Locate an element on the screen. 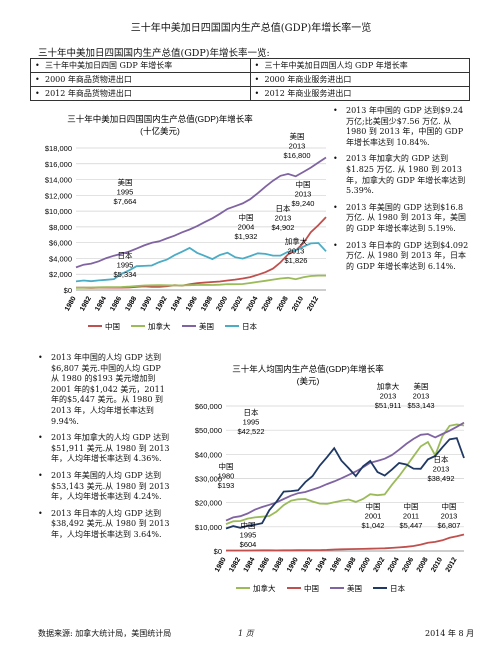 The image size is (502, 649). chart-subtitle: (美元) is located at coordinates (308, 381).